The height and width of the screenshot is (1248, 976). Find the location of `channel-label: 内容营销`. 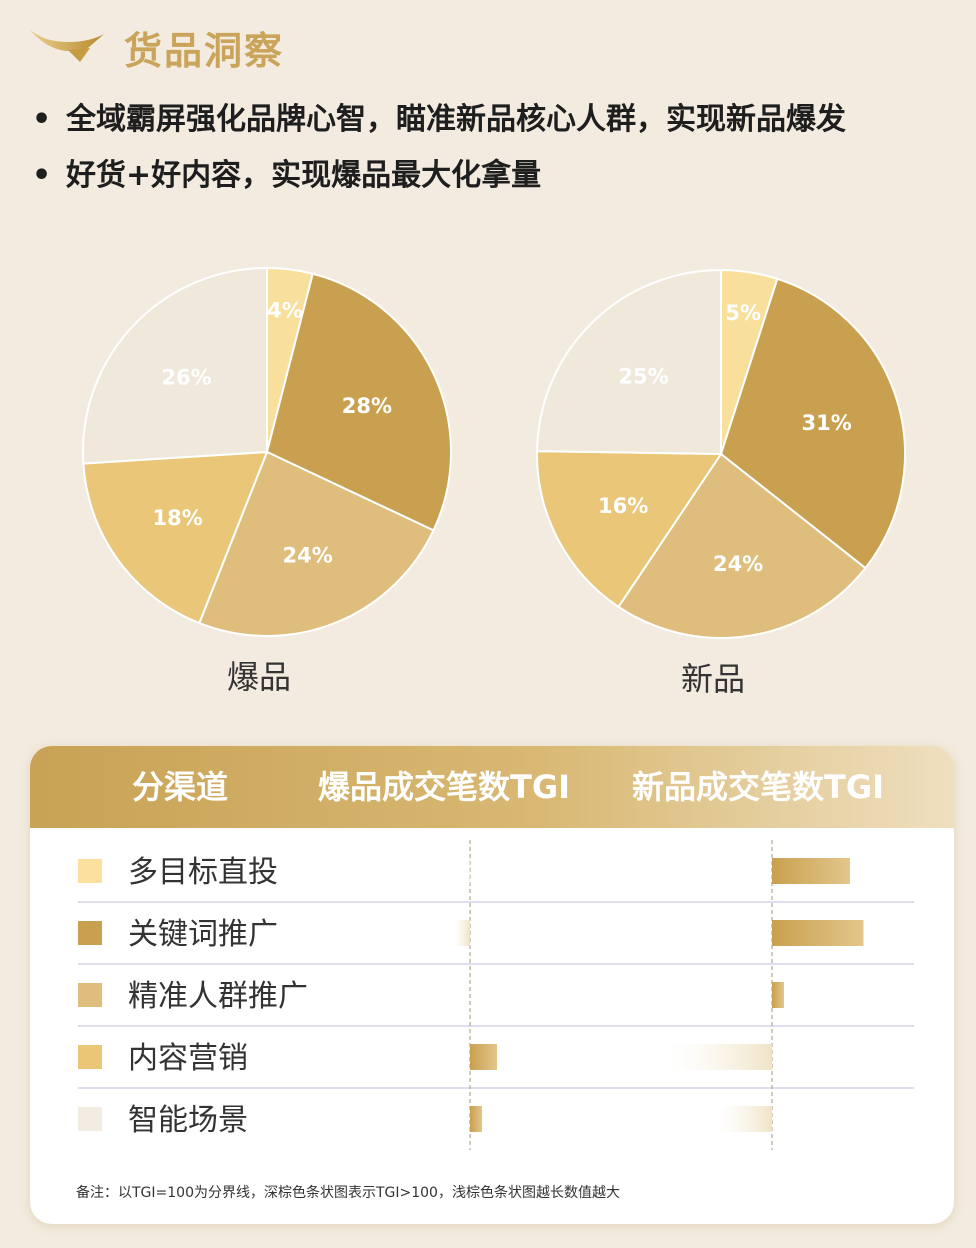

channel-label: 内容营销 is located at coordinates (188, 1058).